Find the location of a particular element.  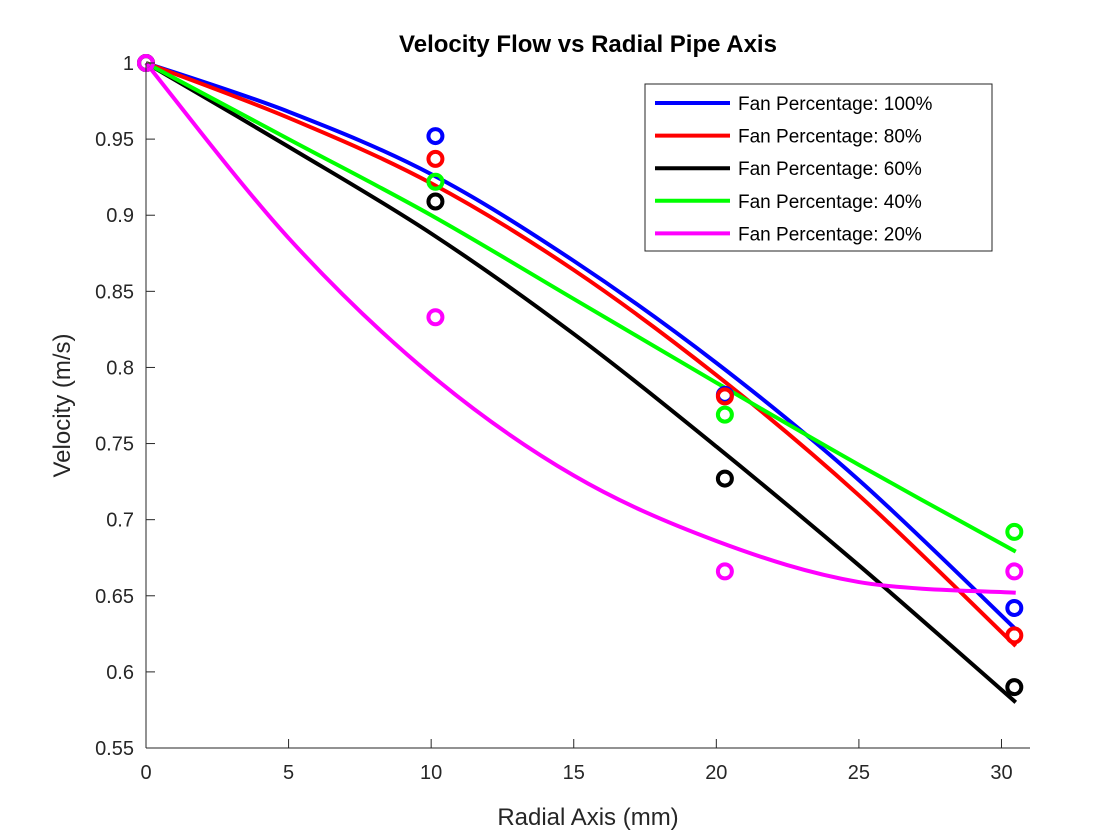

legend-label-2: Fan Percentage: 60% is located at coordinates (830, 169).